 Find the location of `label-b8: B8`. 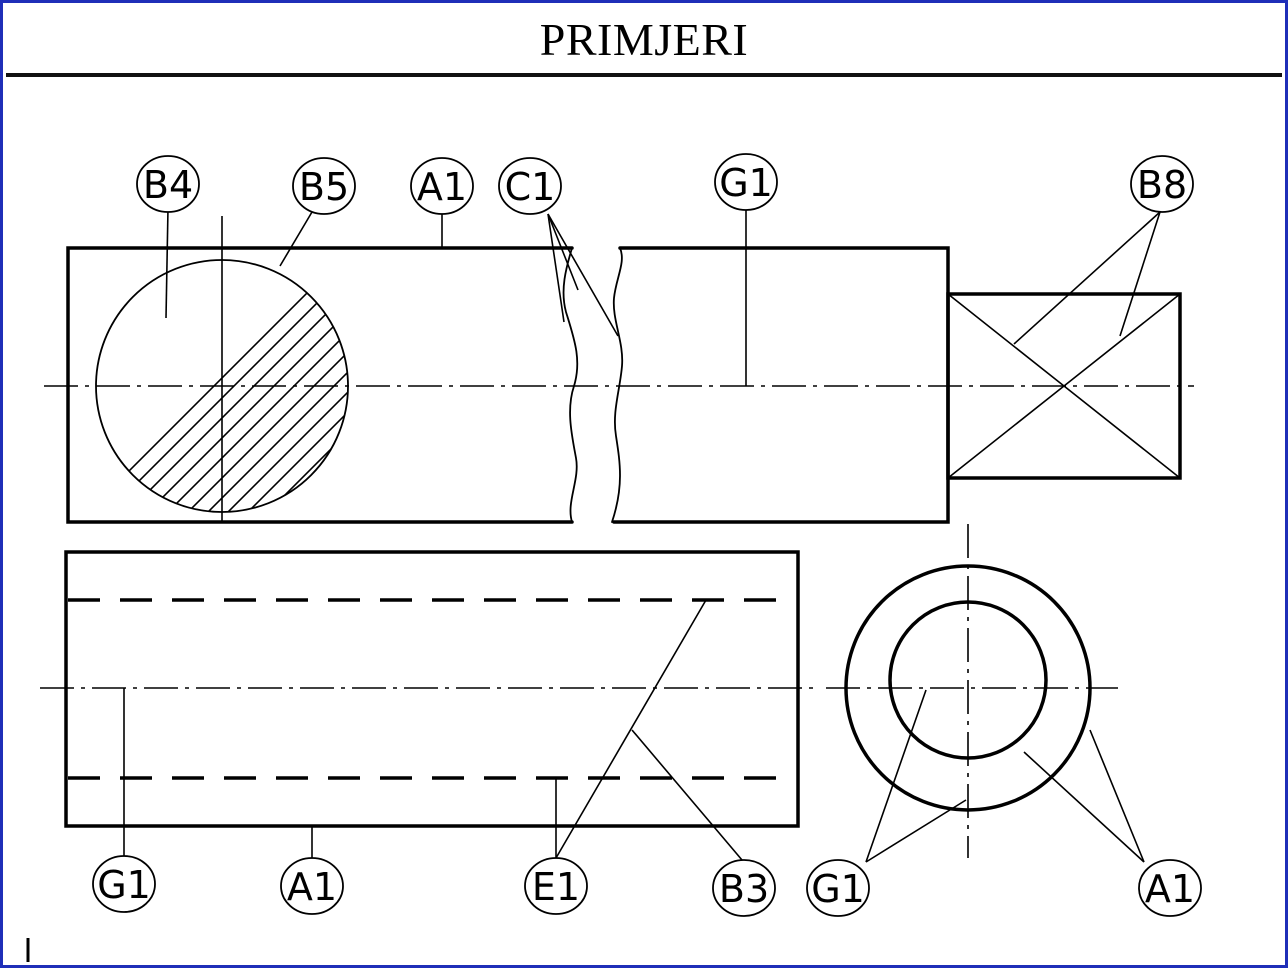

label-b8: B8 is located at coordinates (1162, 184).